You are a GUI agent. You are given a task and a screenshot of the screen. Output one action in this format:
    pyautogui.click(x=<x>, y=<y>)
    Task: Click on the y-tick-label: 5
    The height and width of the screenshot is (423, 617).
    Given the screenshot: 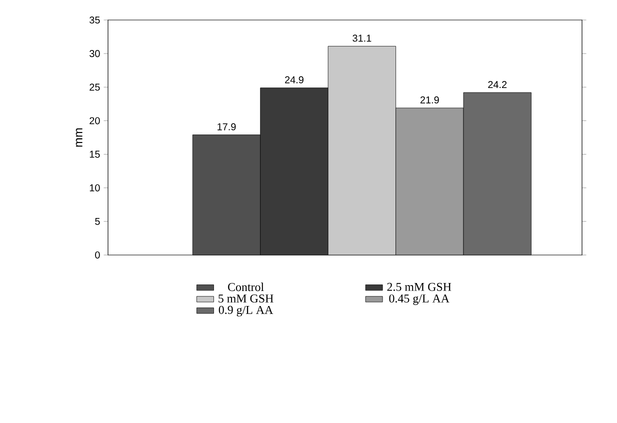 What is the action you would take?
    pyautogui.click(x=97, y=221)
    